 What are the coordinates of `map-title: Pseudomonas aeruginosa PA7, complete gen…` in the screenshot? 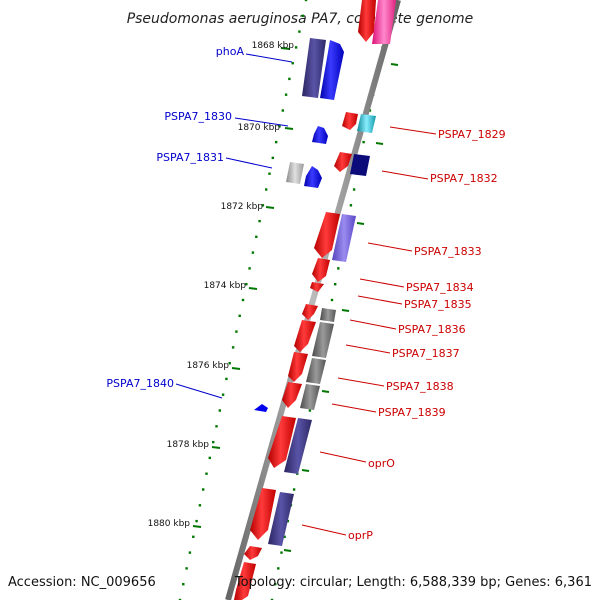 It's located at (300, 19).